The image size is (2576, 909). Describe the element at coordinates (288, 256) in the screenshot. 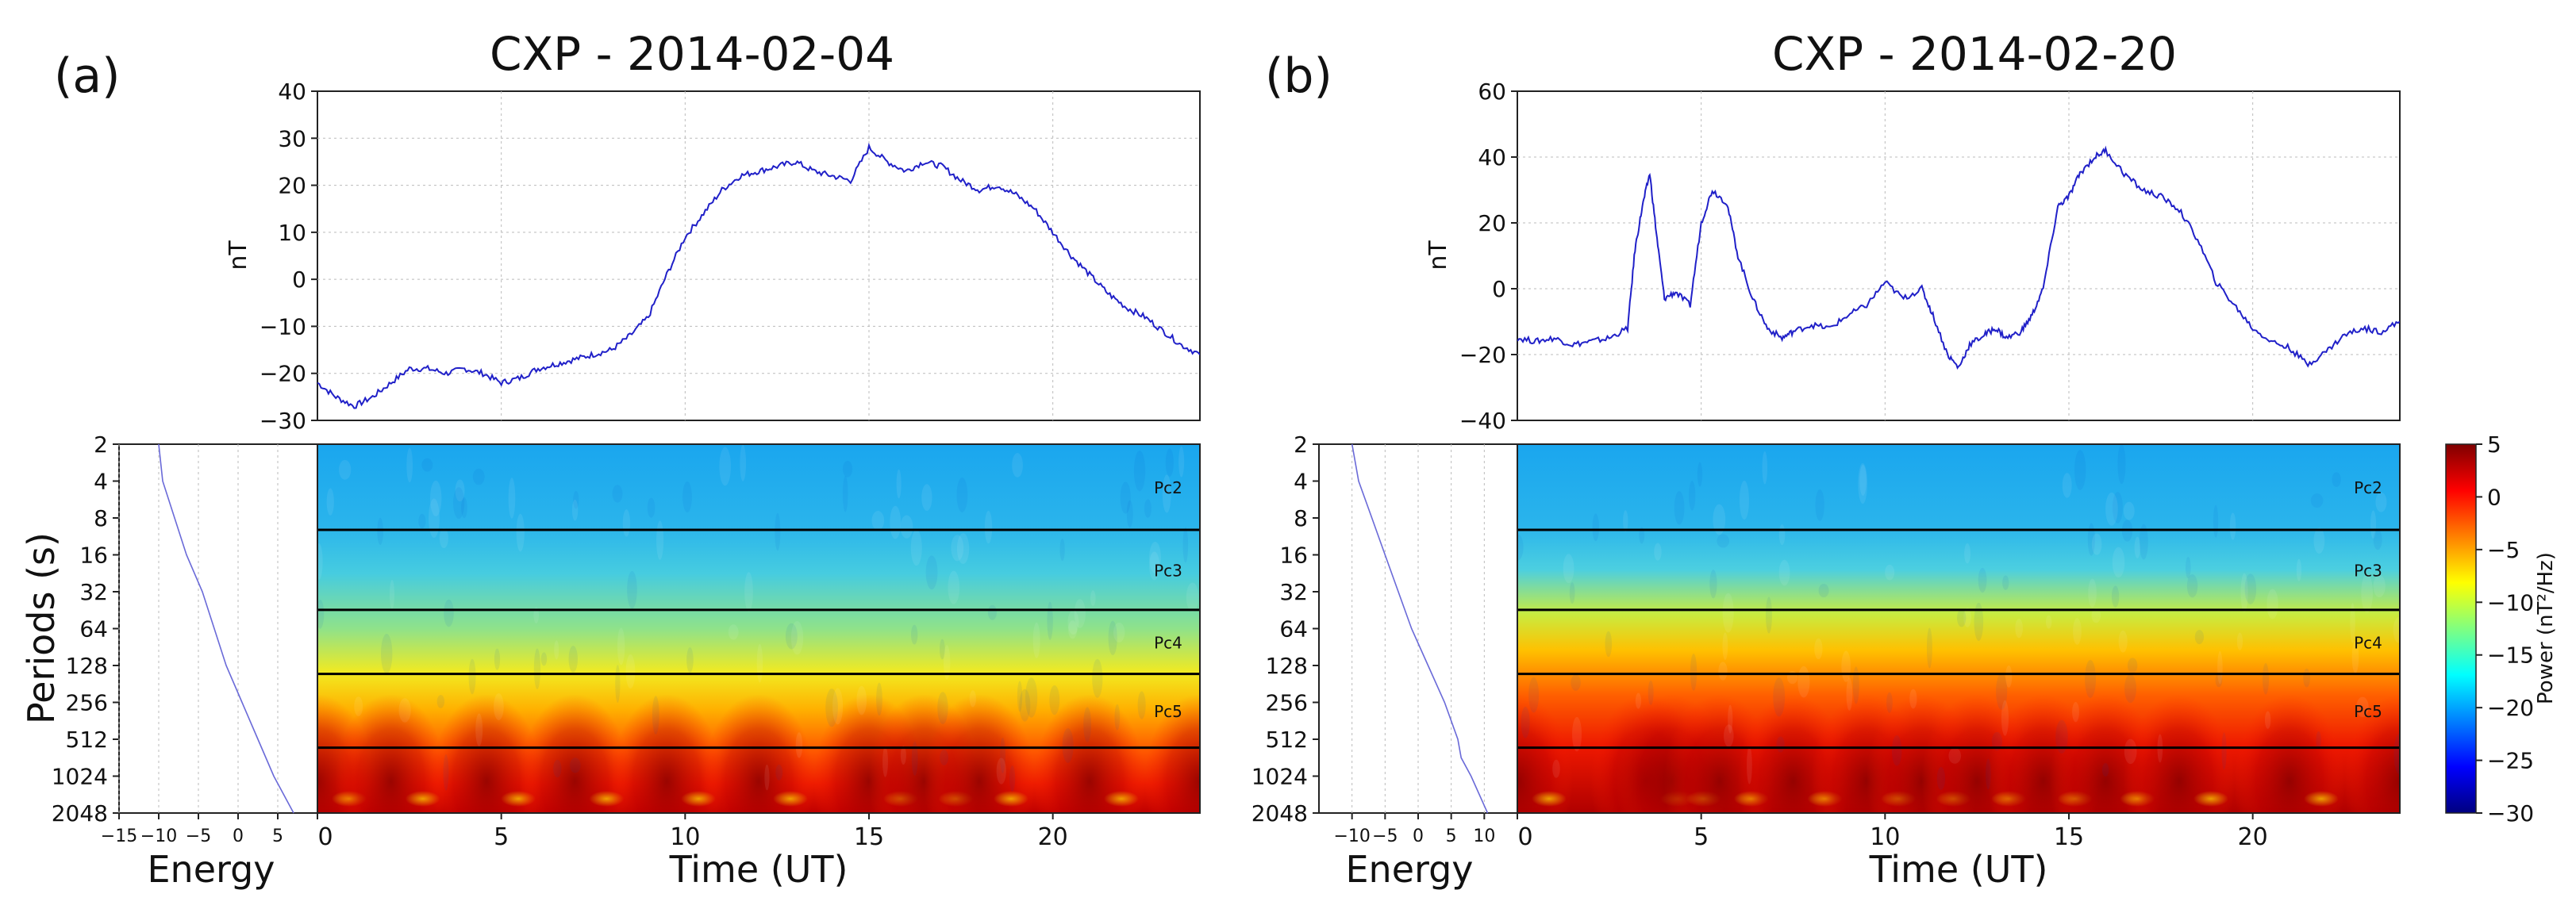

I see `line-plot-yticks-a: −30 −20 −10 0 10 20 30 40` at that location.